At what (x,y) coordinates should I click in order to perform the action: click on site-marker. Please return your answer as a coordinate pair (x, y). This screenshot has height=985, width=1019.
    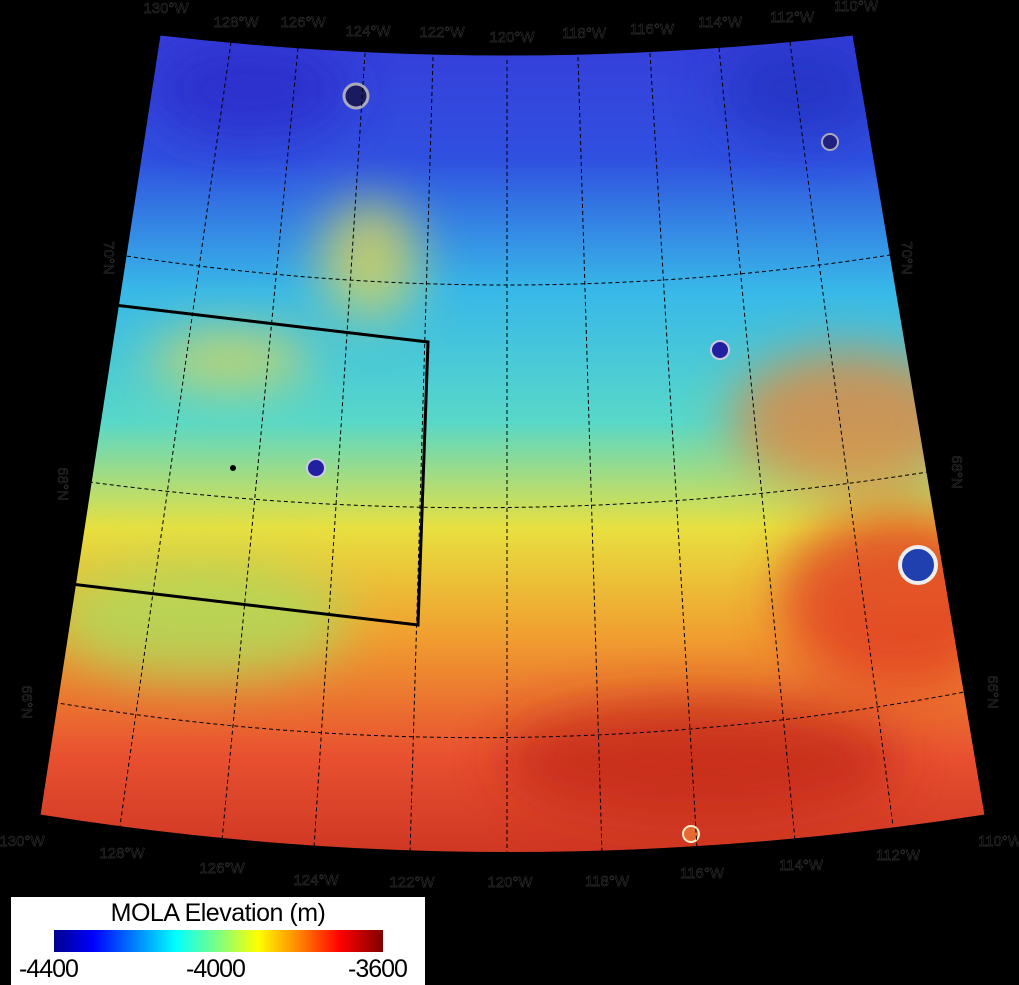
    Looking at the image, I should click on (233, 468).